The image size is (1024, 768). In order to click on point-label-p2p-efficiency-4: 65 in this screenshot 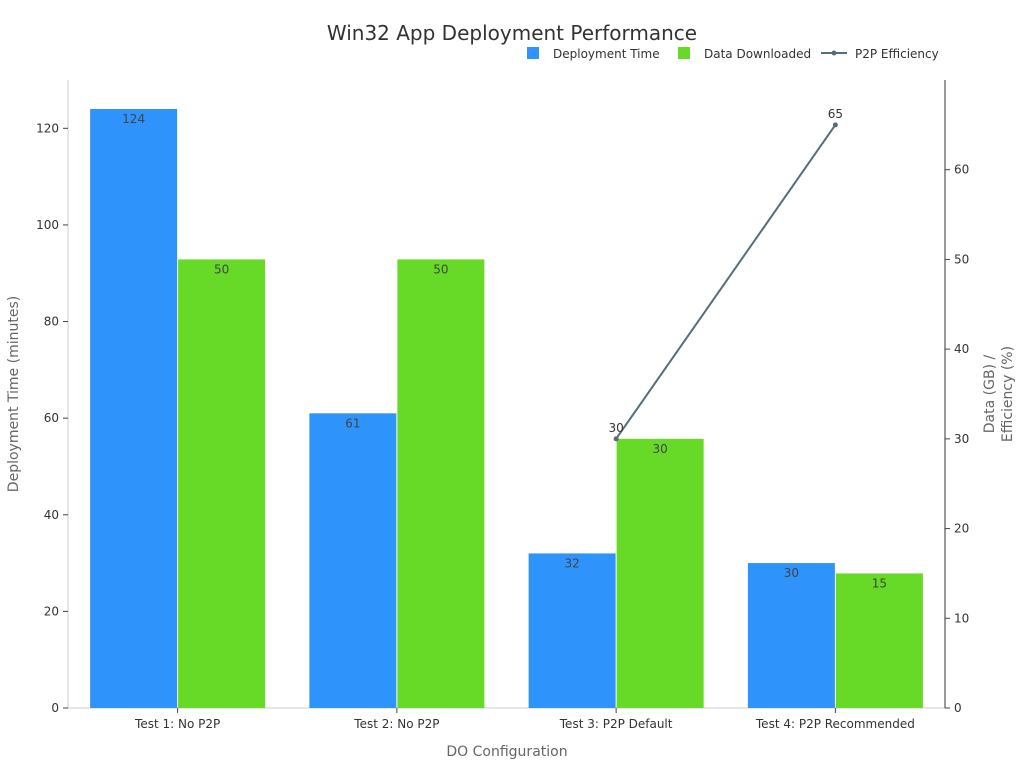, I will do `click(835, 114)`.